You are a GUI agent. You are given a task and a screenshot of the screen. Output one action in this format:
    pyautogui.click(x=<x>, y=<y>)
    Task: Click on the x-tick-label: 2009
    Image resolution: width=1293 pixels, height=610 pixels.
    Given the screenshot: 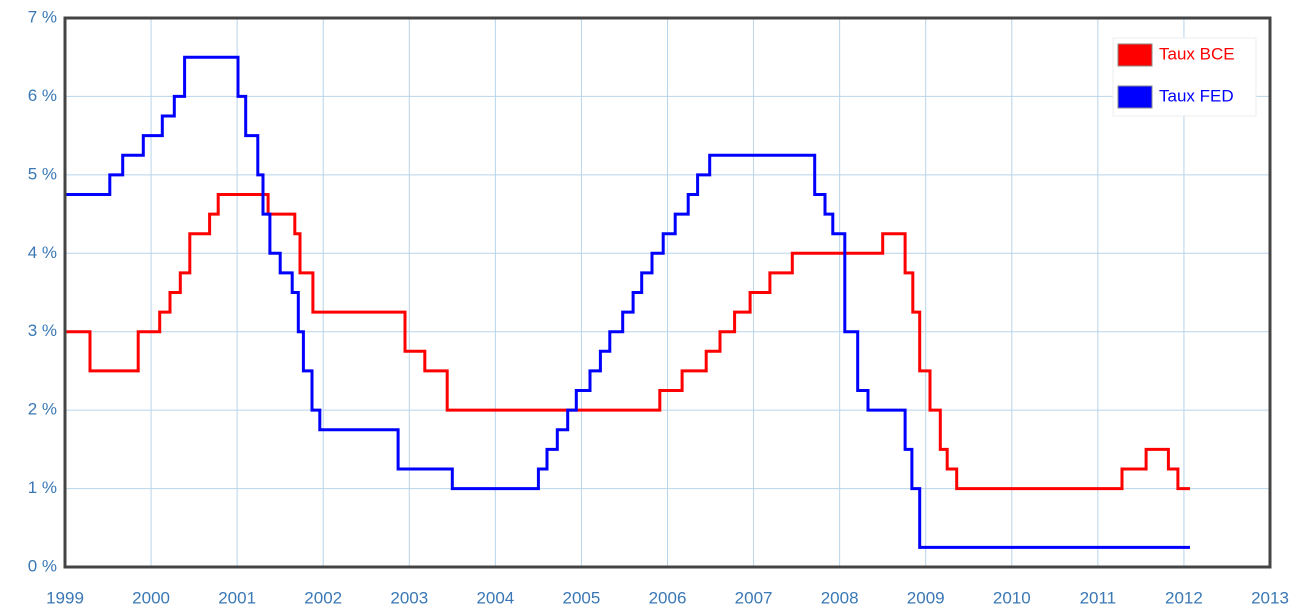 What is the action you would take?
    pyautogui.click(x=926, y=597)
    